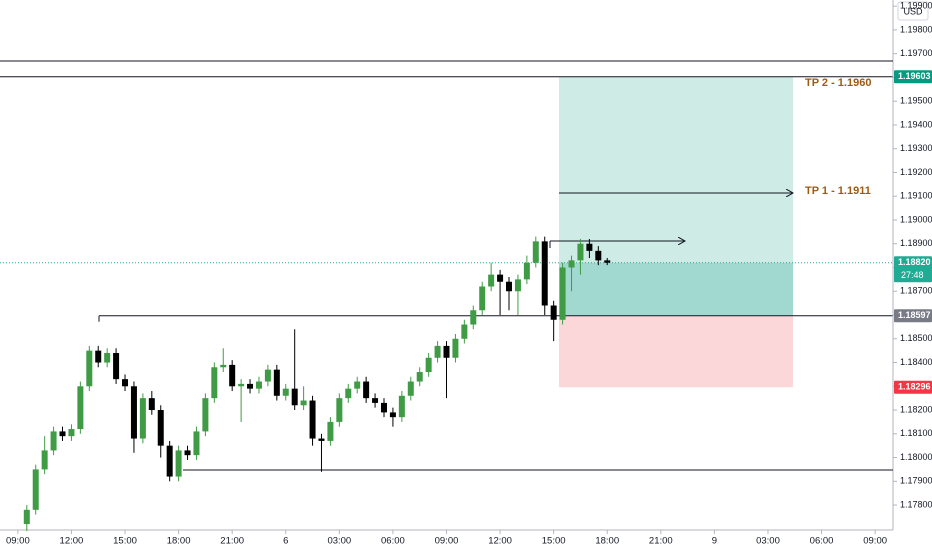  Describe the element at coordinates (916, 362) in the screenshot. I see `y-tick-label: 1.18400` at that location.